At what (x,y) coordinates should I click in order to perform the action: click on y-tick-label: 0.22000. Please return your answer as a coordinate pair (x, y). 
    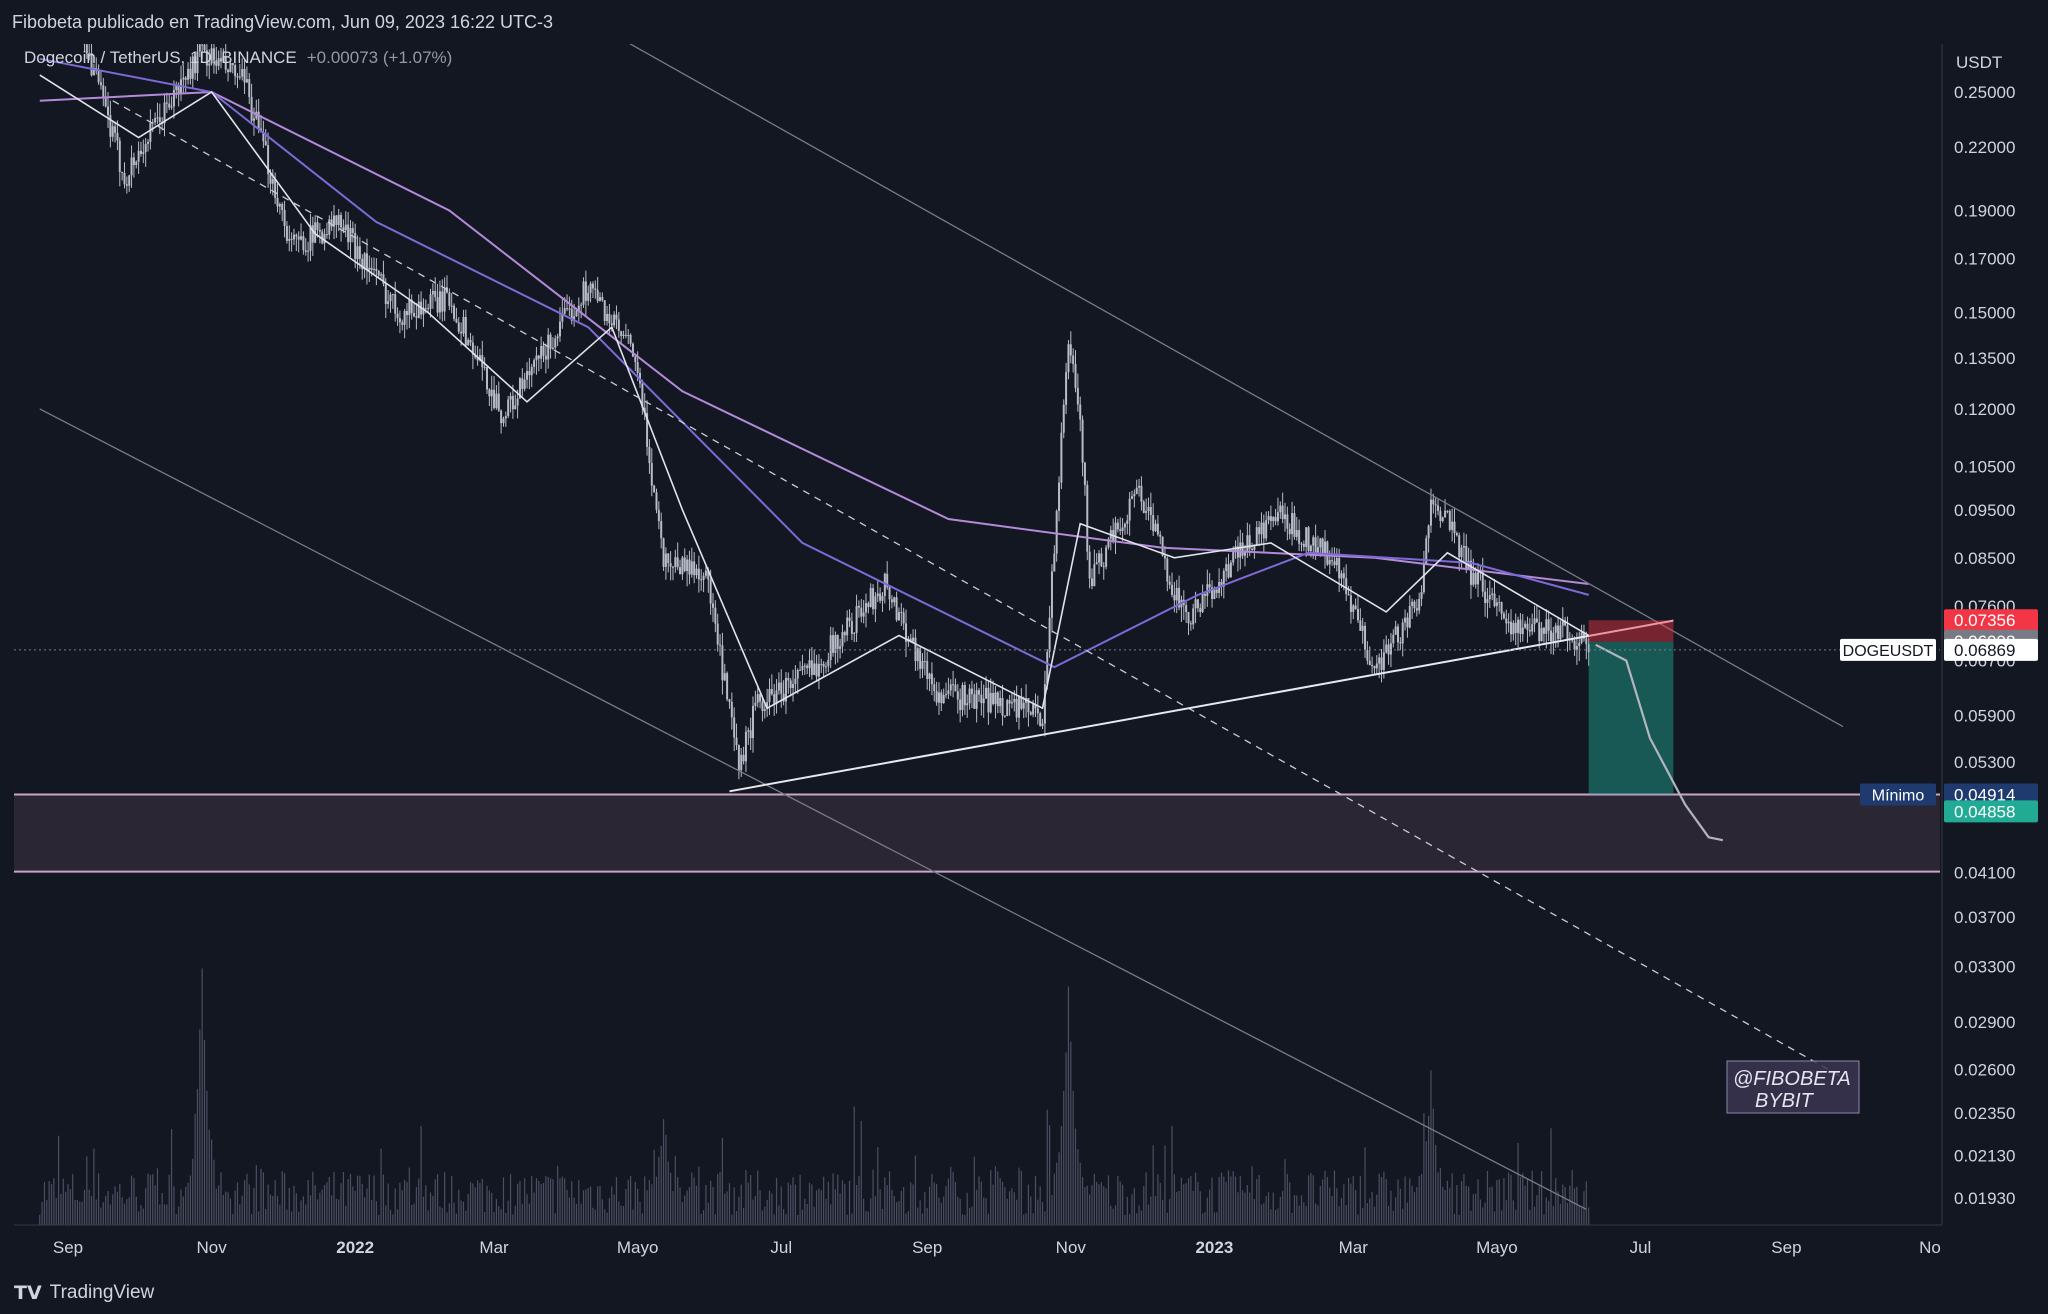
    Looking at the image, I should click on (1984, 147).